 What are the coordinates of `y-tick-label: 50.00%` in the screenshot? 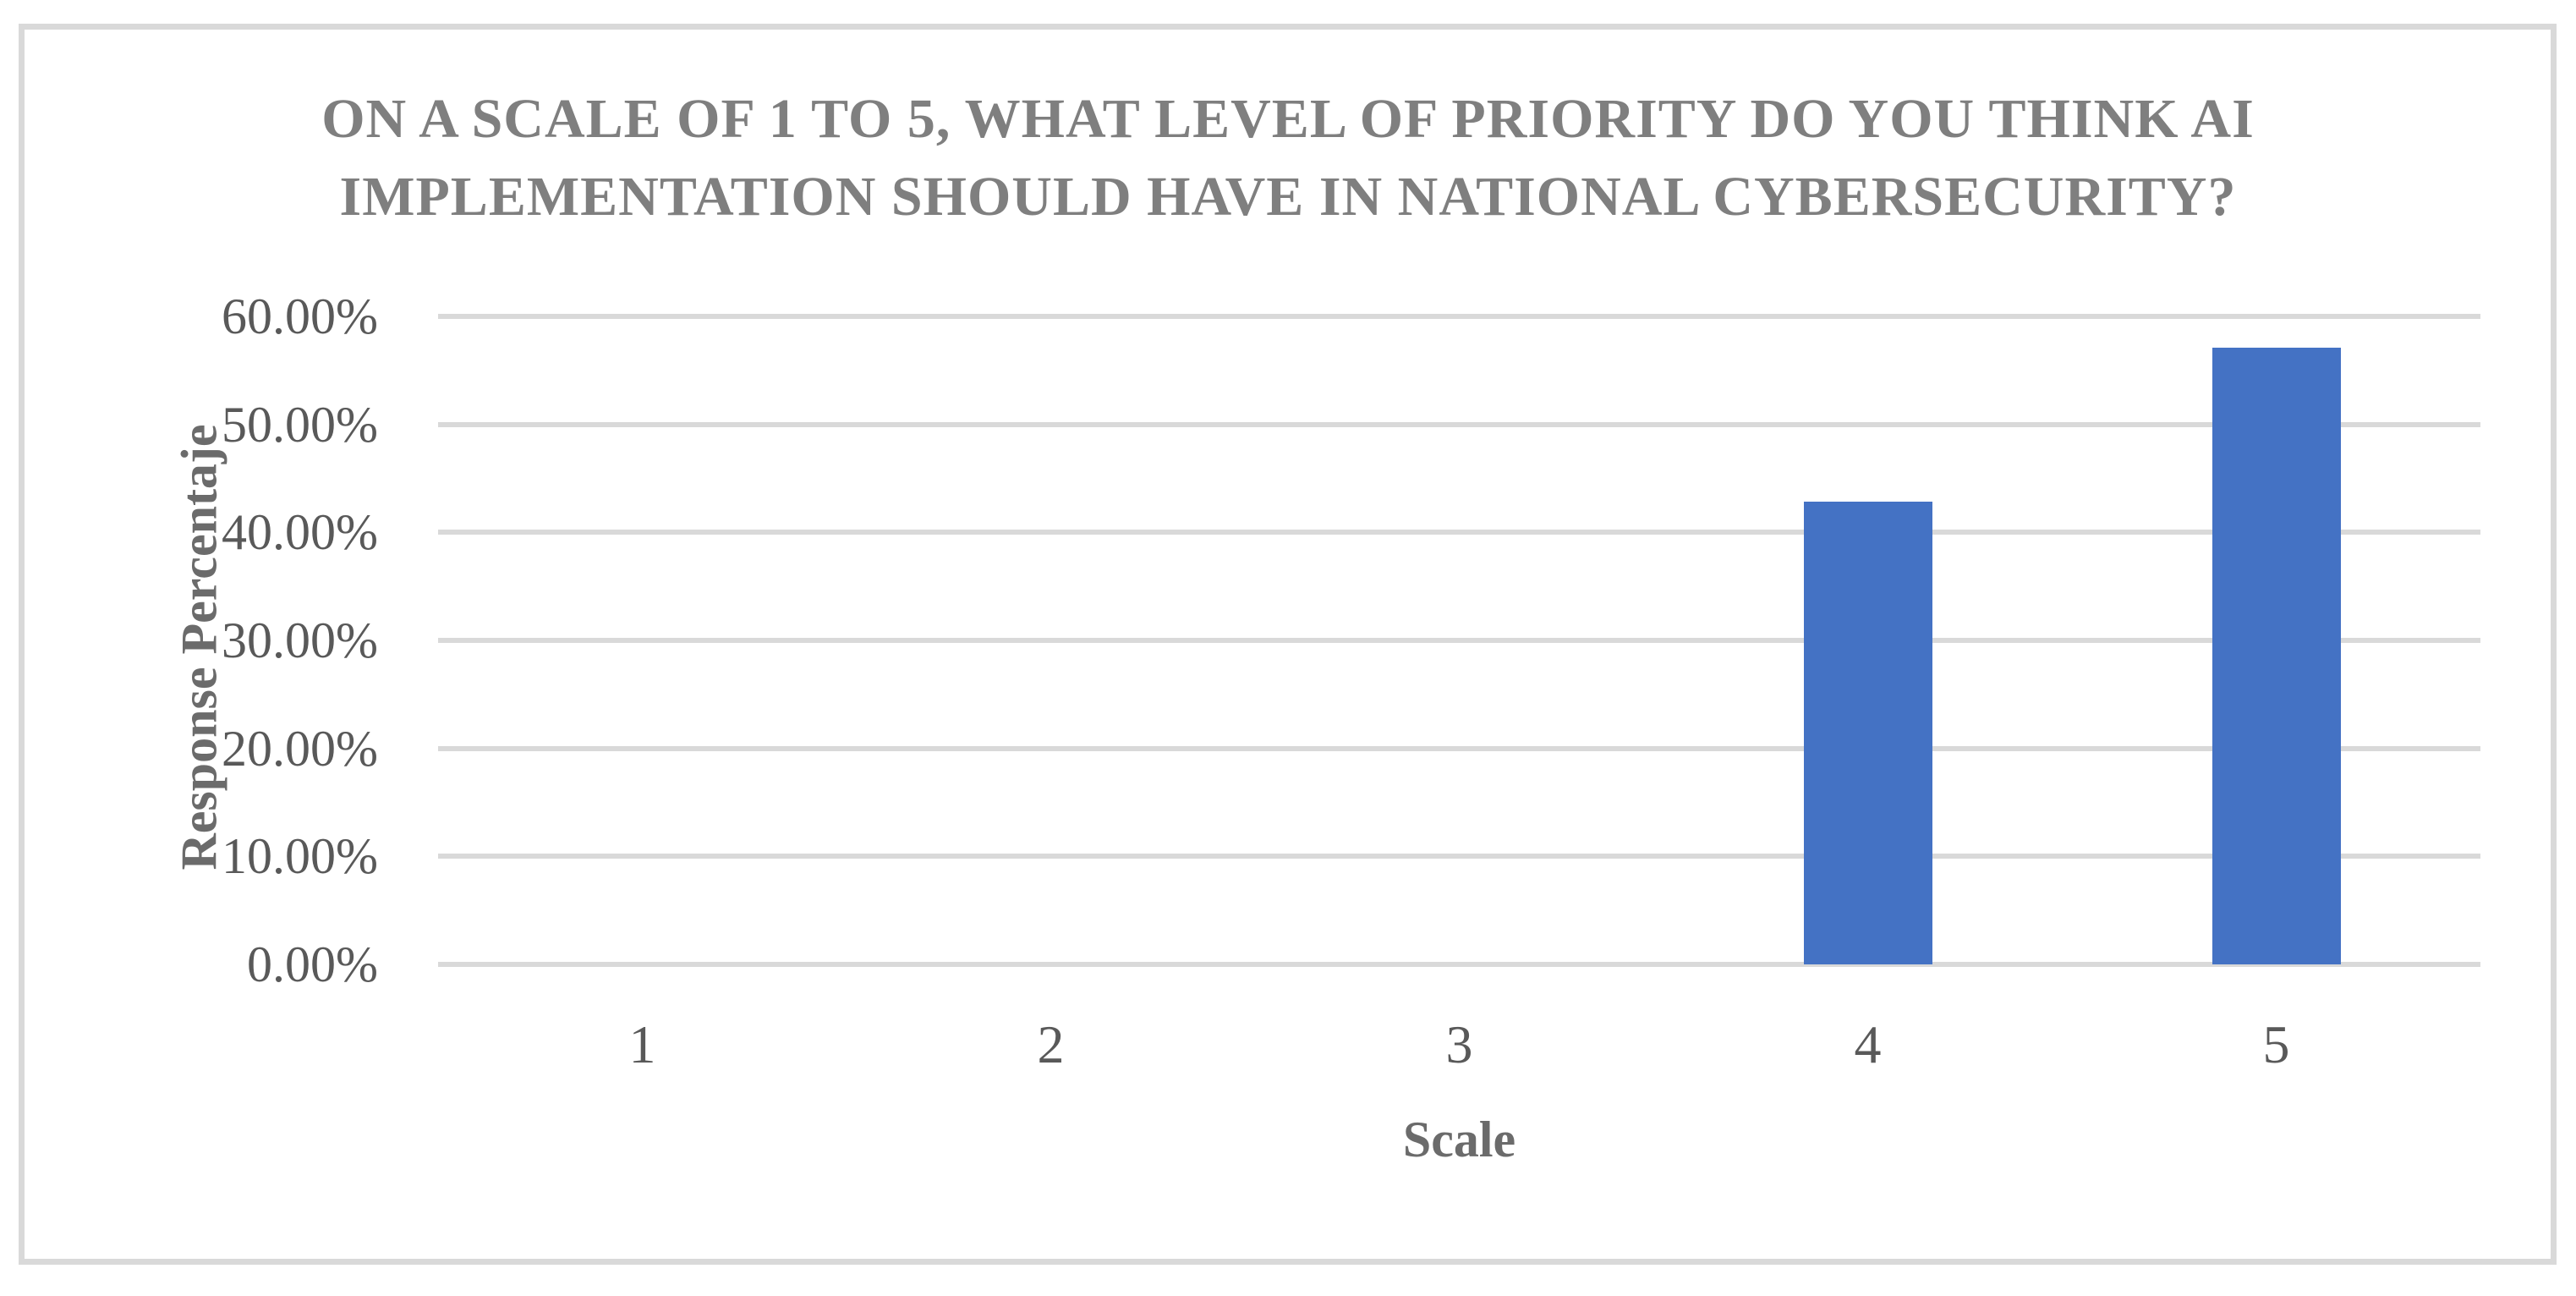 It's located at (300, 424).